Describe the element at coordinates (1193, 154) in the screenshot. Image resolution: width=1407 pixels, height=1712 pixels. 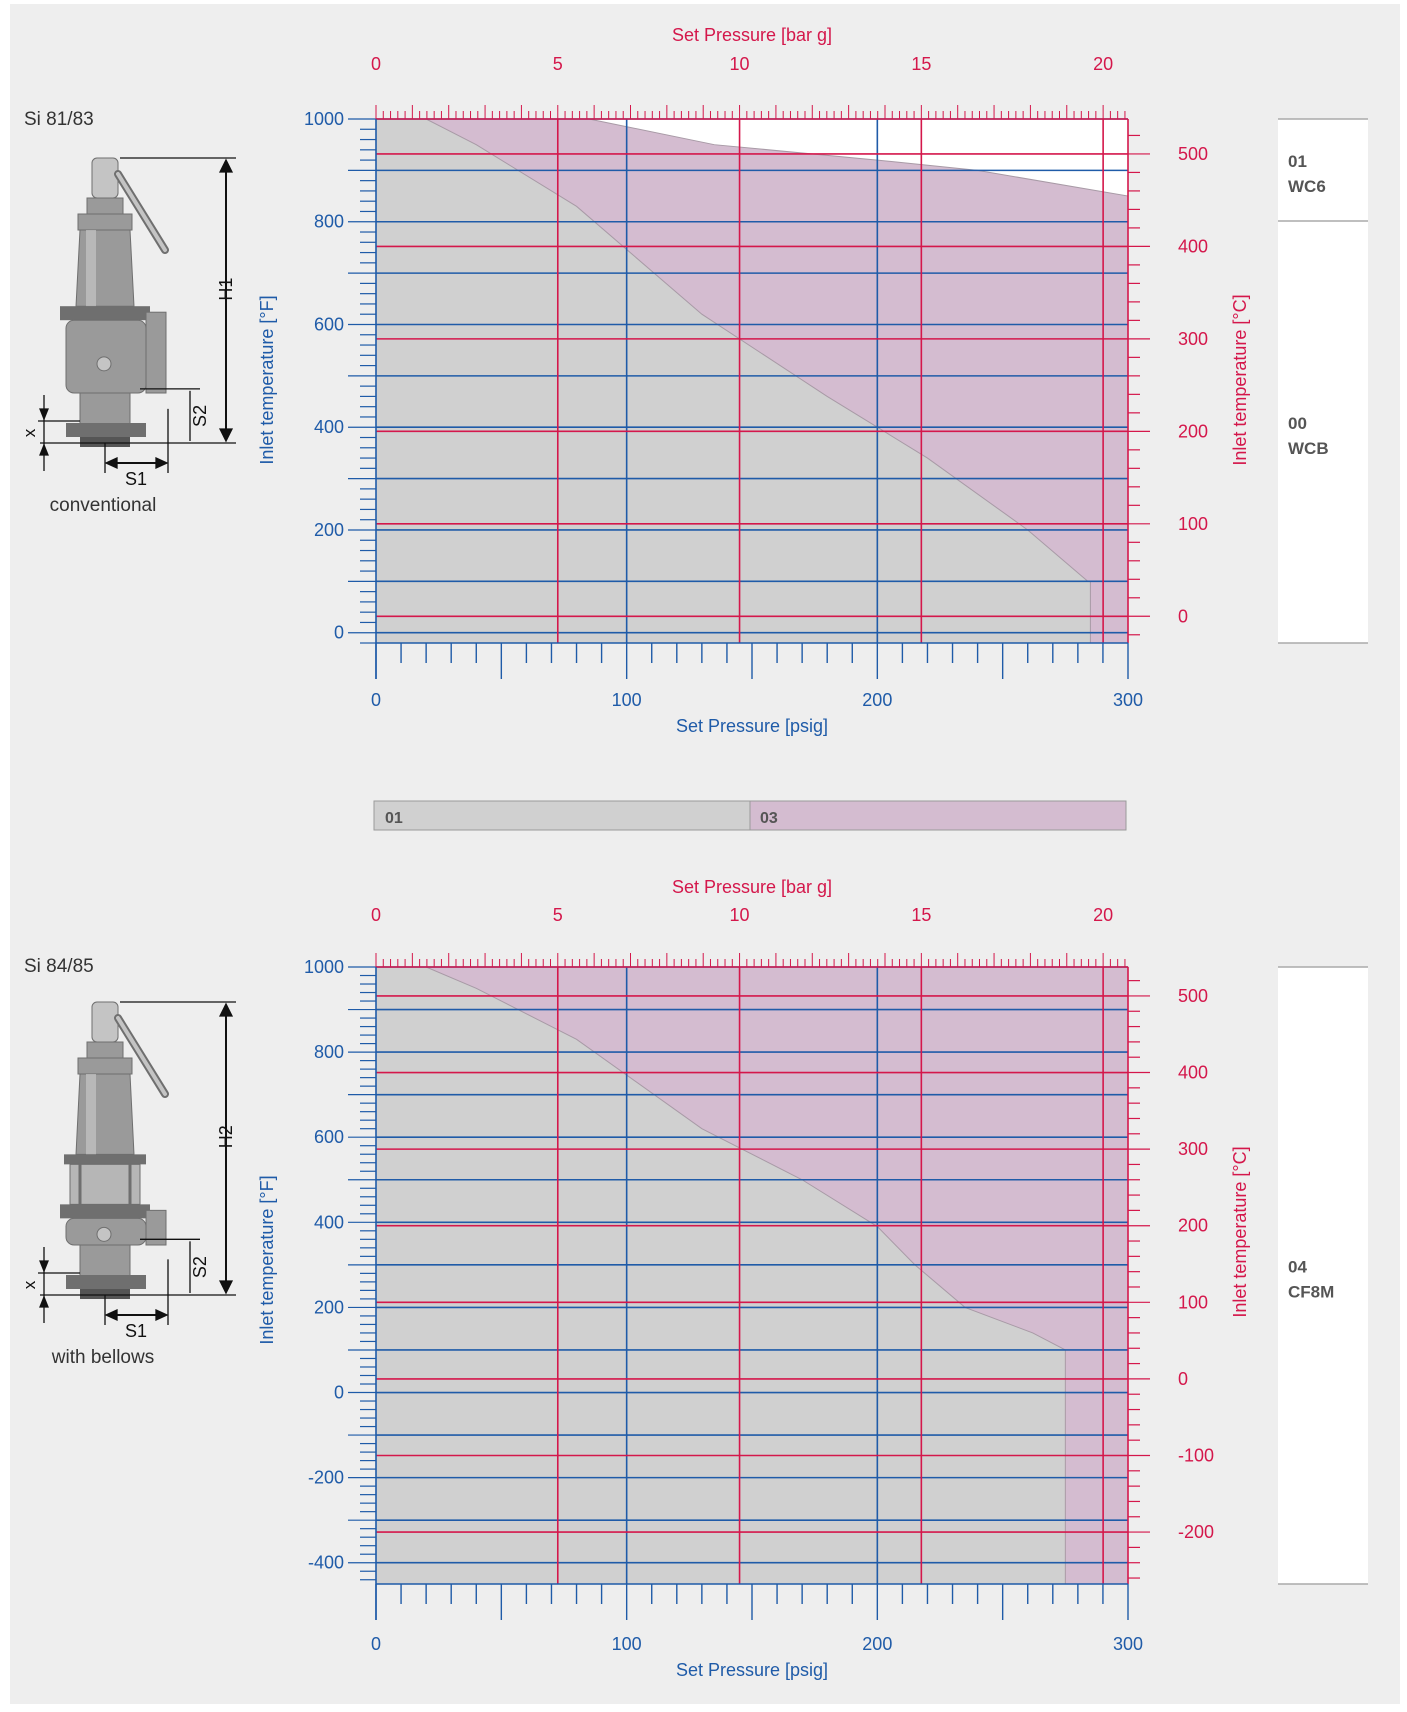
I see `right-tick-label: 500` at that location.